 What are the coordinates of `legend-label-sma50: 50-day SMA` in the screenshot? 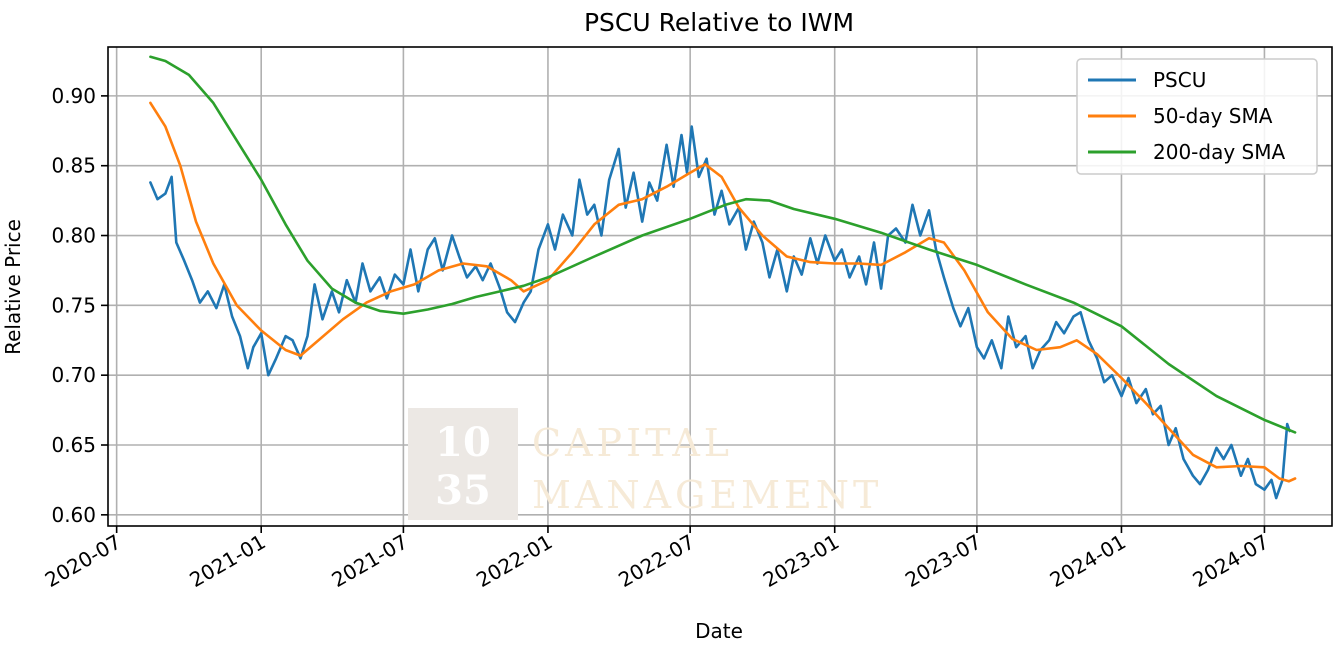 It's located at (1213, 116).